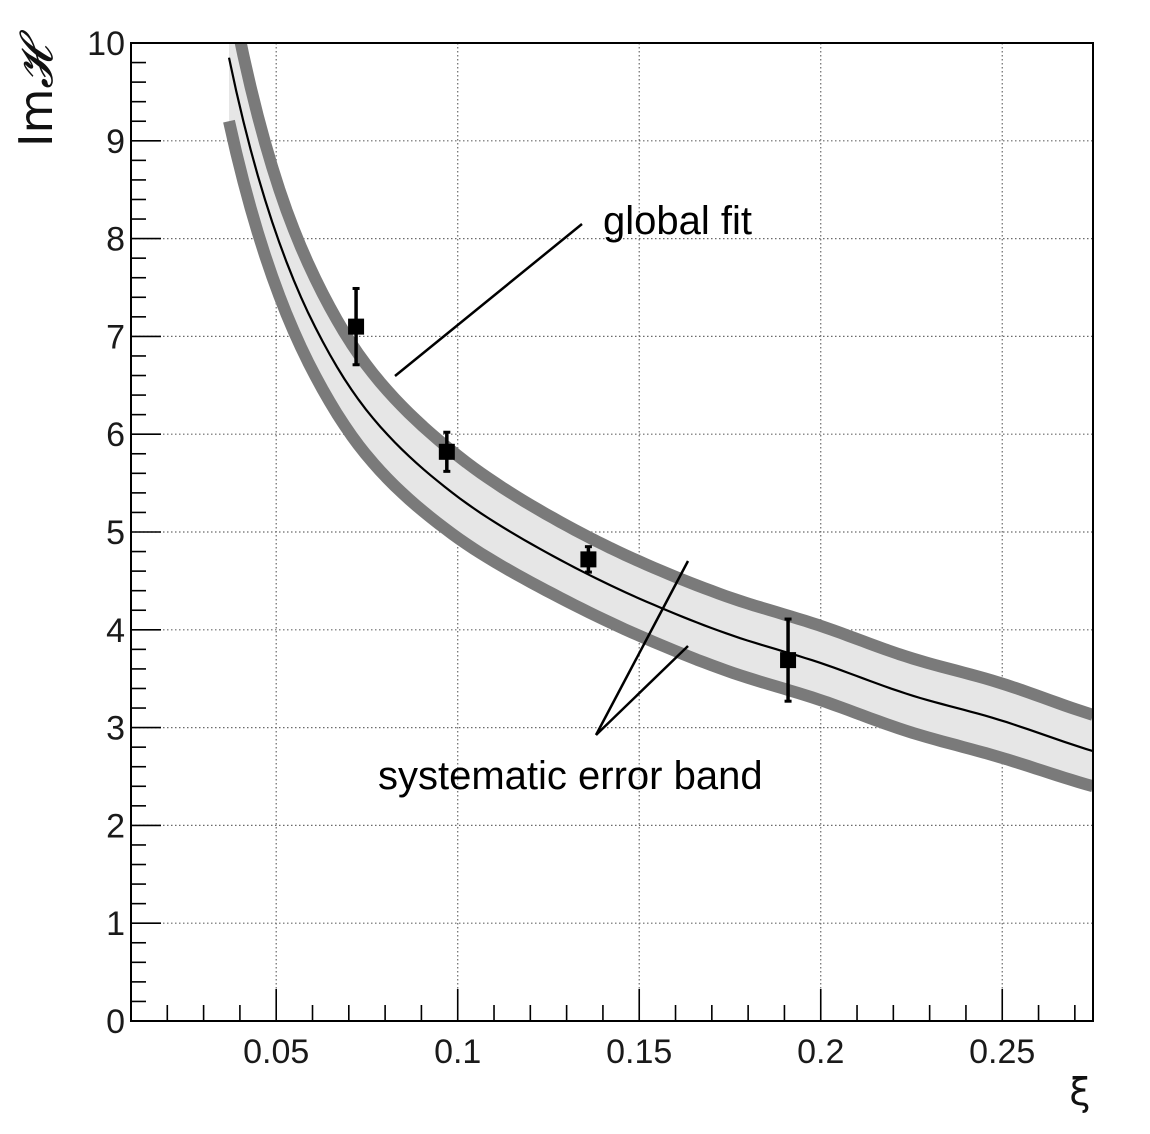  I want to click on x-tick-label: 0.1, so click(457, 1052).